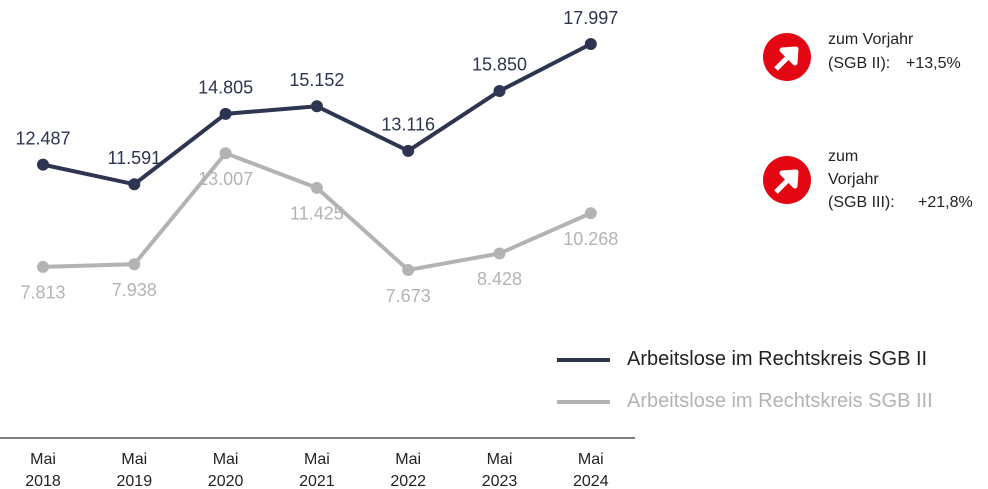  Describe the element at coordinates (499, 279) in the screenshot. I see `data-label: 8.428` at that location.